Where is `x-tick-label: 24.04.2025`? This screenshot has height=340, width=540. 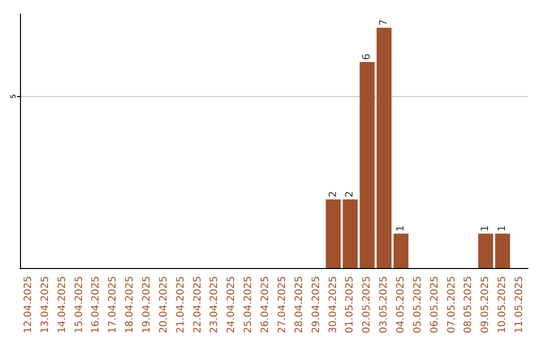 x-tick-label: 24.04.2025 is located at coordinates (232, 305).